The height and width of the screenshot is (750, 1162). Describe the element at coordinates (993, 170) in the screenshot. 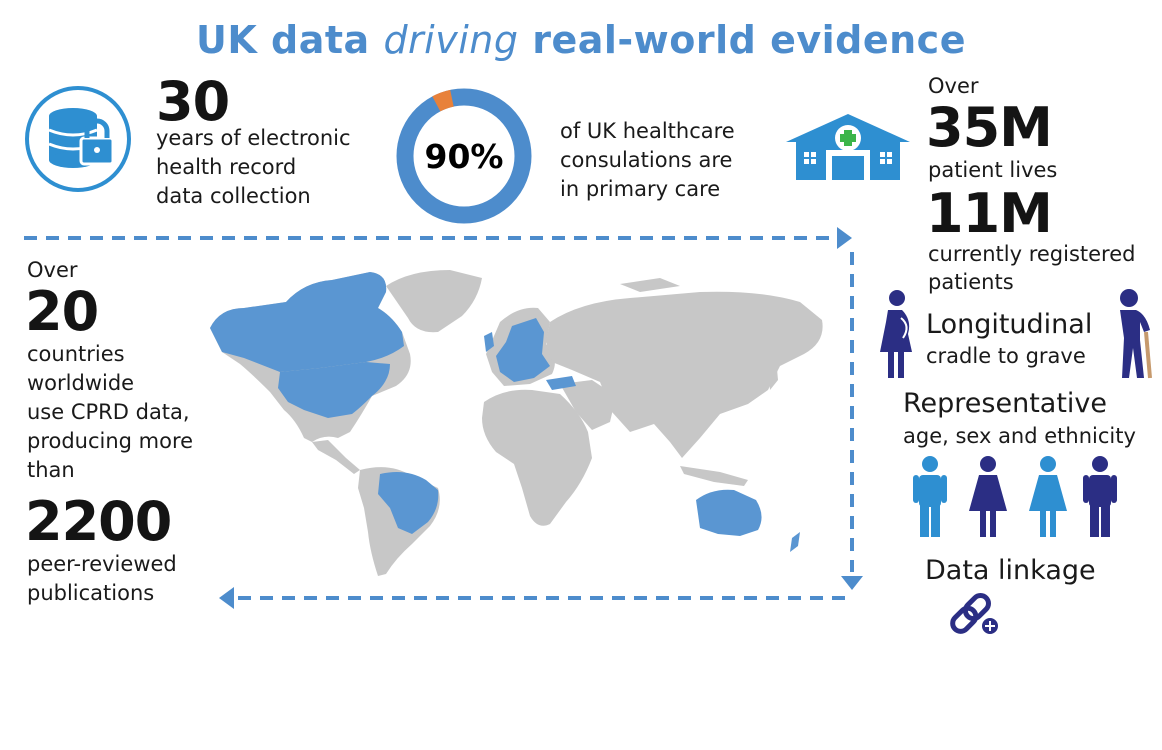

I see `patients-label: patient lives` at that location.